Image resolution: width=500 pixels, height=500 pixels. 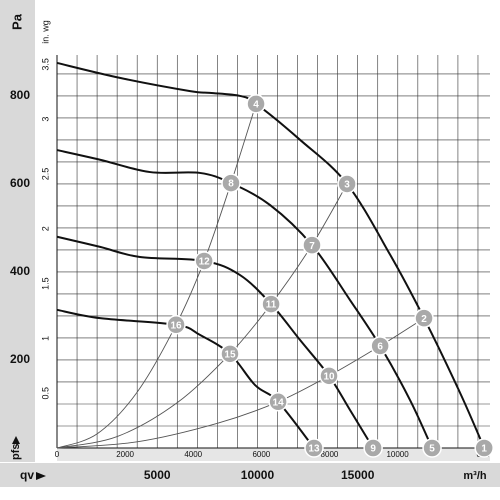 What do you see at coordinates (17, 231) in the screenshot?
I see `left-band` at bounding box center [17, 231].